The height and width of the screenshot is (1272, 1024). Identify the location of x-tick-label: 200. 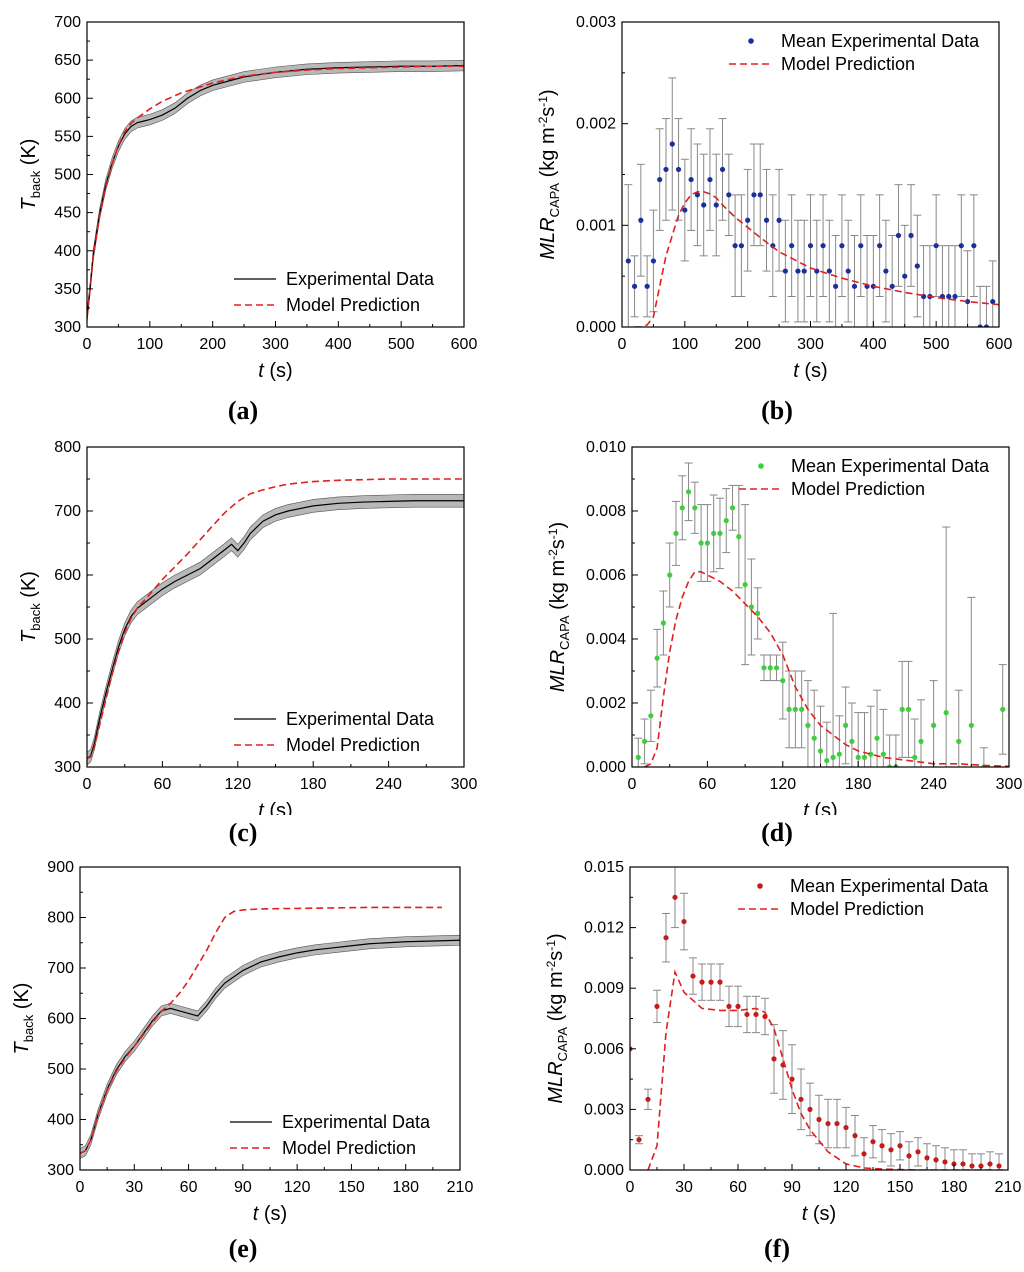
(747, 344).